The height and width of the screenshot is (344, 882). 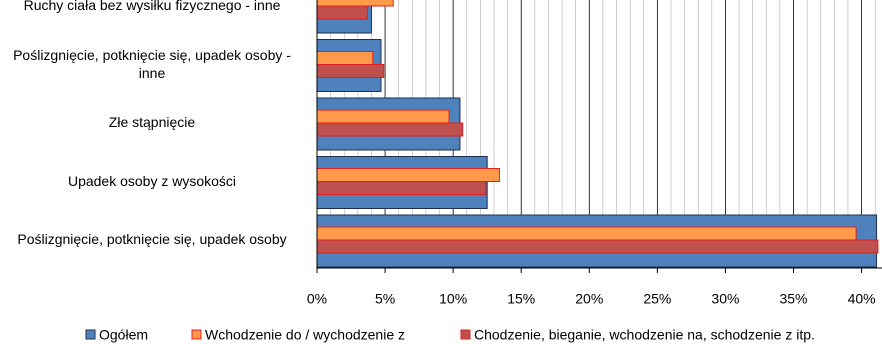 I want to click on x-tick-label: 0%, so click(x=317, y=299).